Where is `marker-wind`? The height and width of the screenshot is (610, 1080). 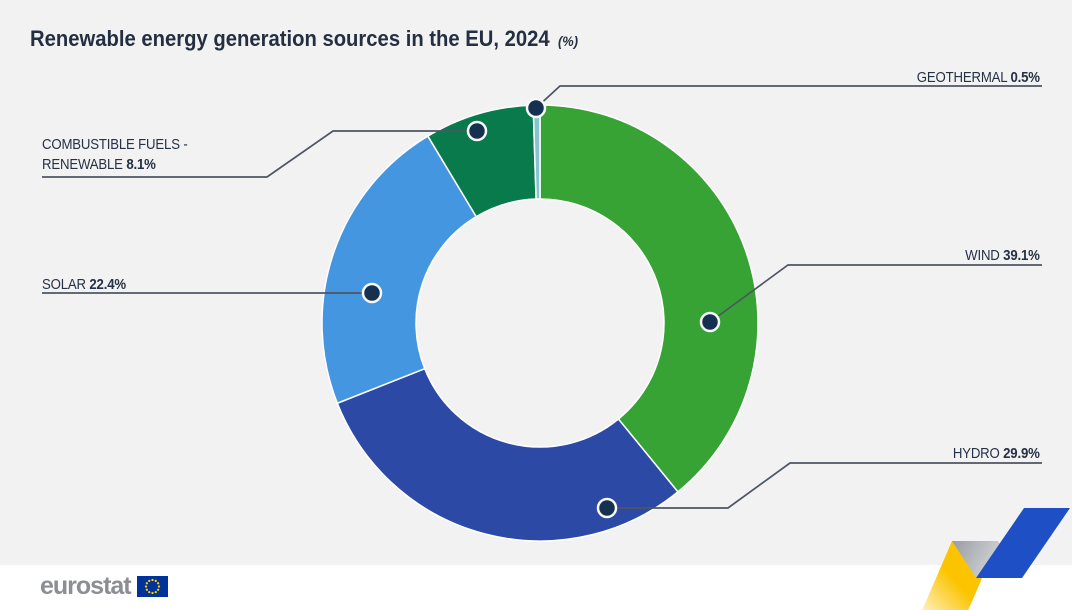
marker-wind is located at coordinates (710, 322).